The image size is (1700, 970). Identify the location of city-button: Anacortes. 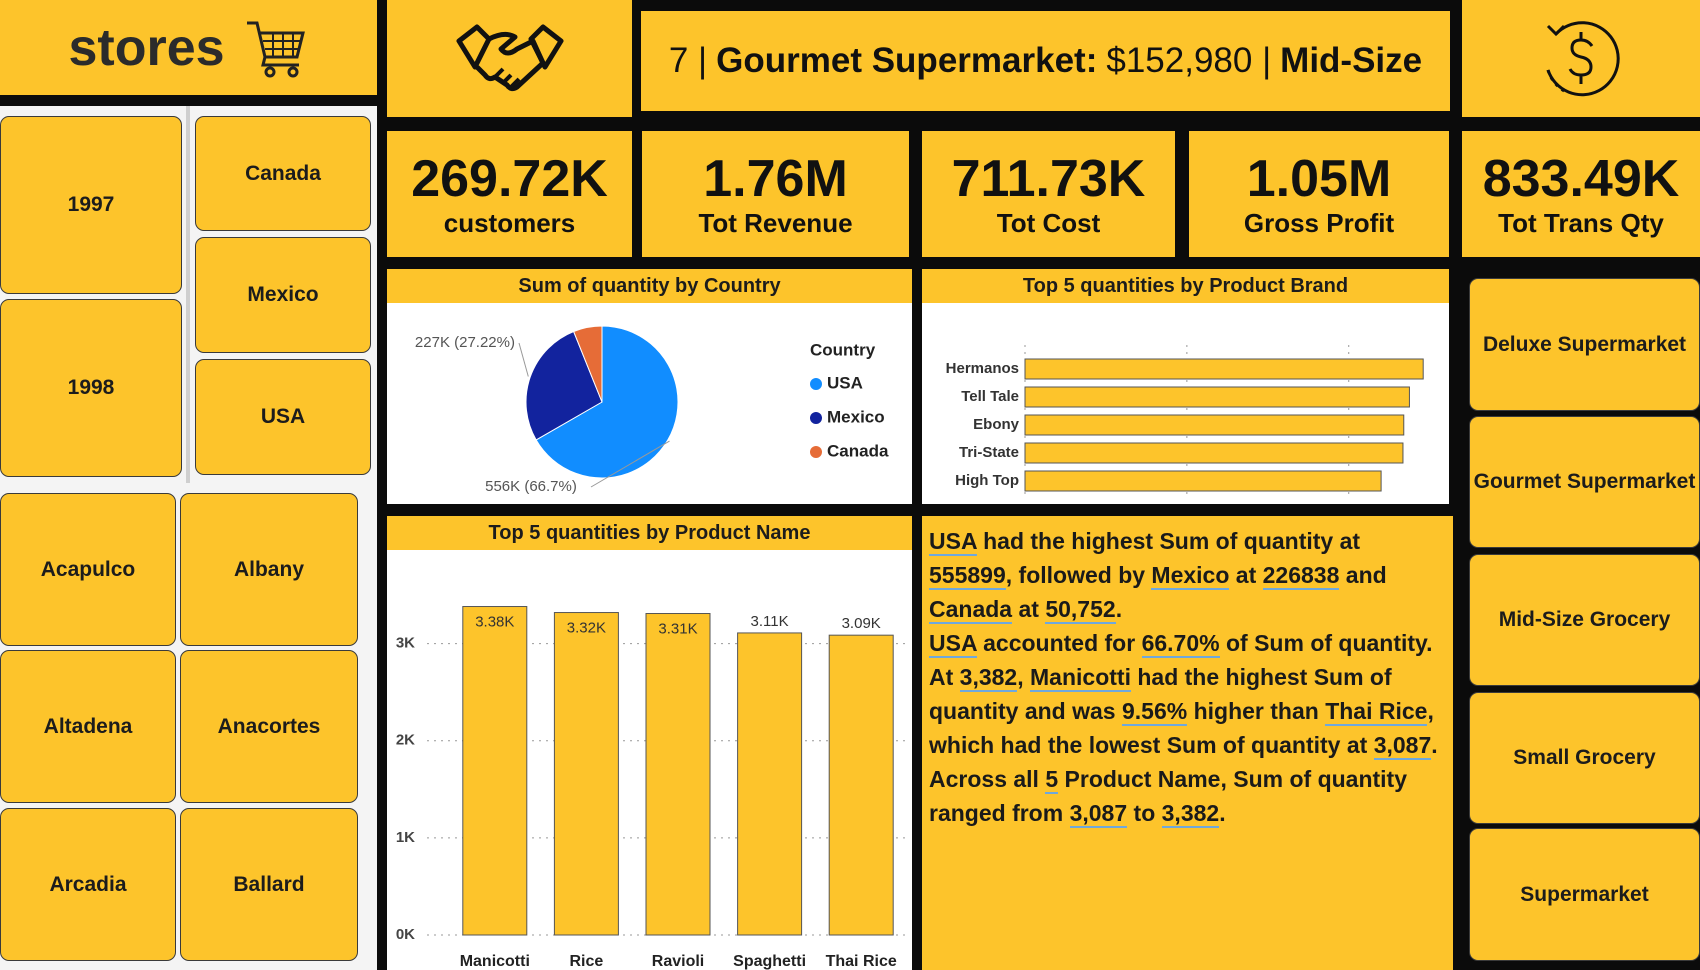
(269, 726).